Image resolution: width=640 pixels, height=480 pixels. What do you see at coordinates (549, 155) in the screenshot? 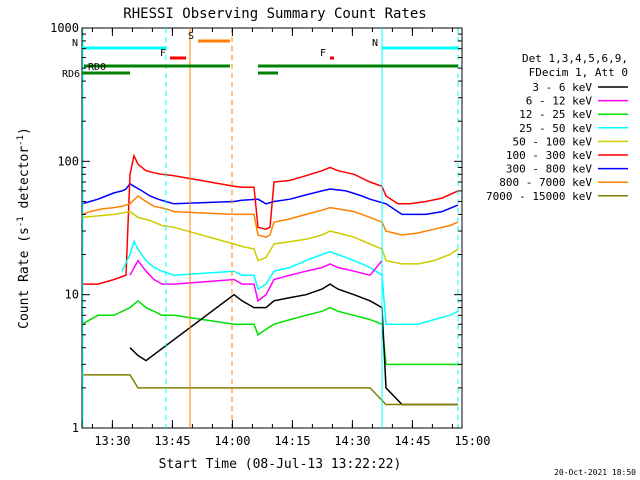
I see `legend-entry-label: 100 - 300 keV` at bounding box center [549, 155].